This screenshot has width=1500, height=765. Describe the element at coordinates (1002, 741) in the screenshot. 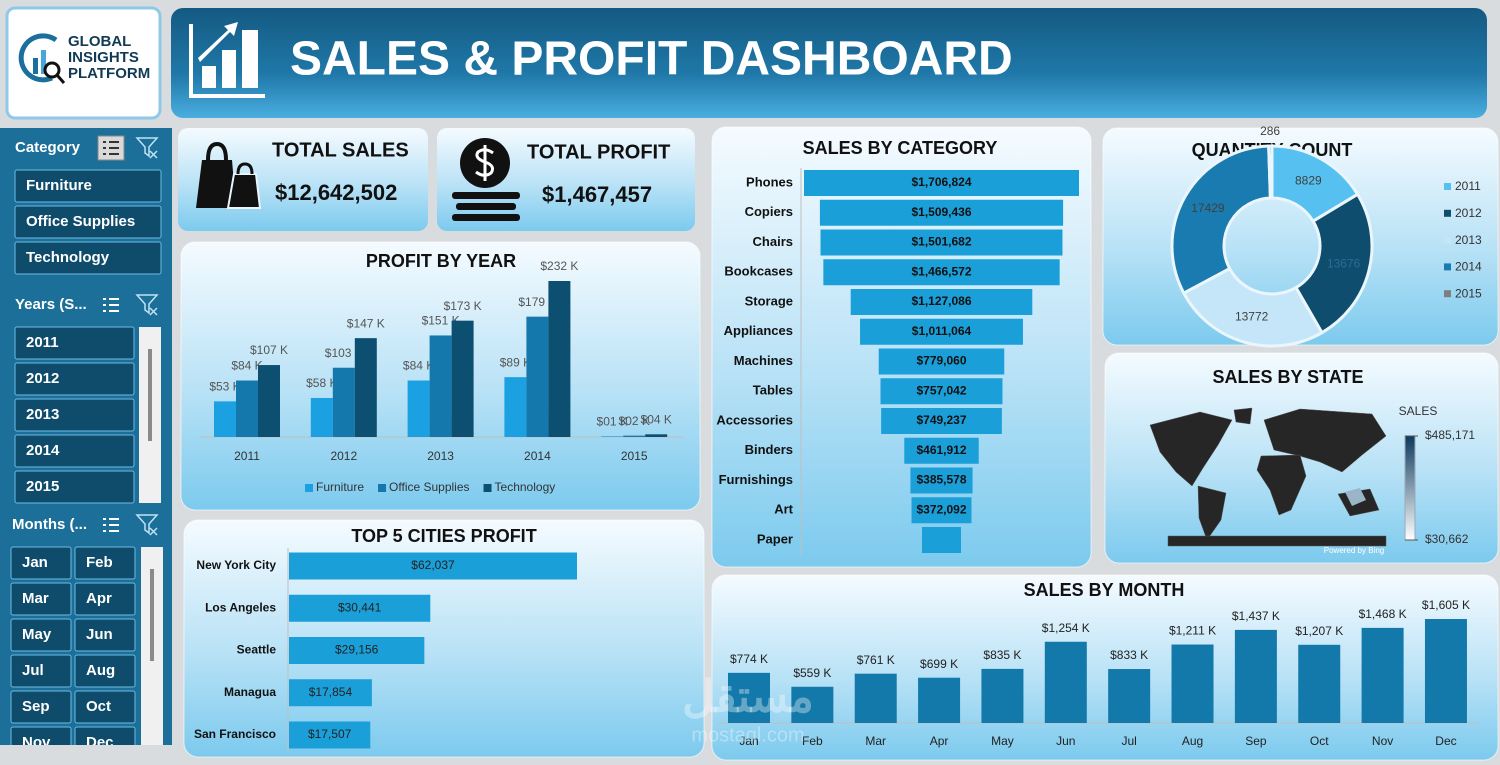

I see `x-tick-label: May` at that location.